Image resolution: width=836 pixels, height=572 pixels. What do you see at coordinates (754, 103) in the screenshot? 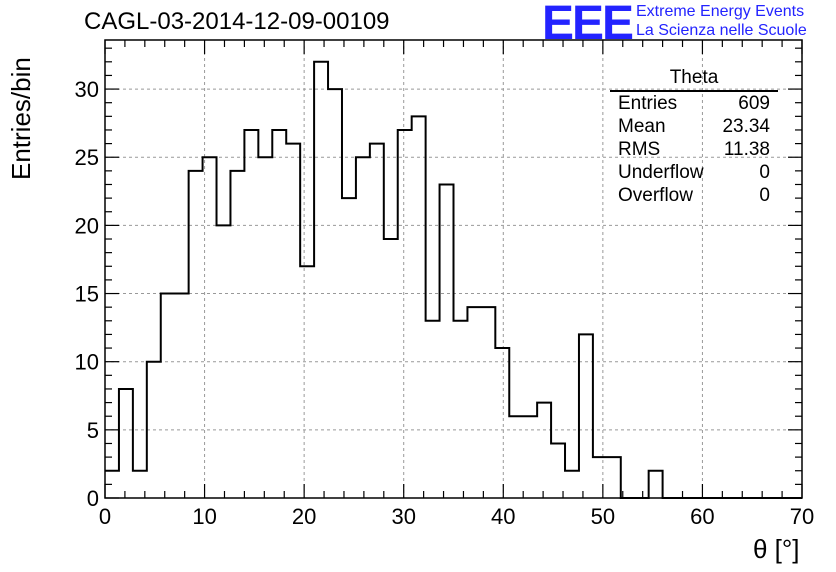
I see `stats-value: 609` at bounding box center [754, 103].